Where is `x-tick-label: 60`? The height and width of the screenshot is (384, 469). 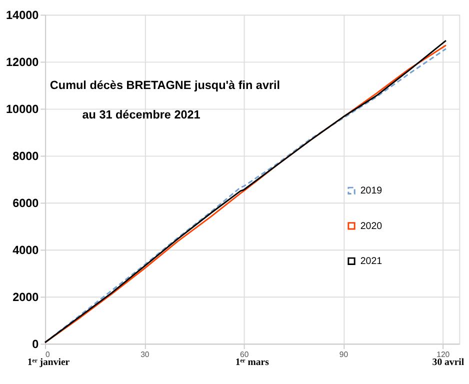
x-tick-label: 60 is located at coordinates (245, 354).